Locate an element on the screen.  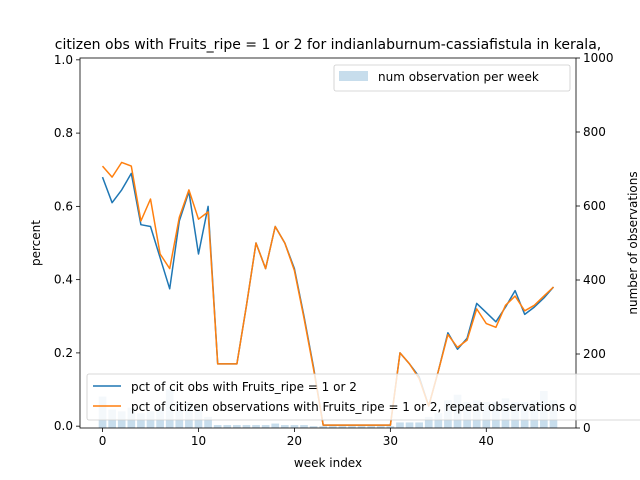
y2-ticks: 0 200 400 600 800 1000 is located at coordinates (595, 243).